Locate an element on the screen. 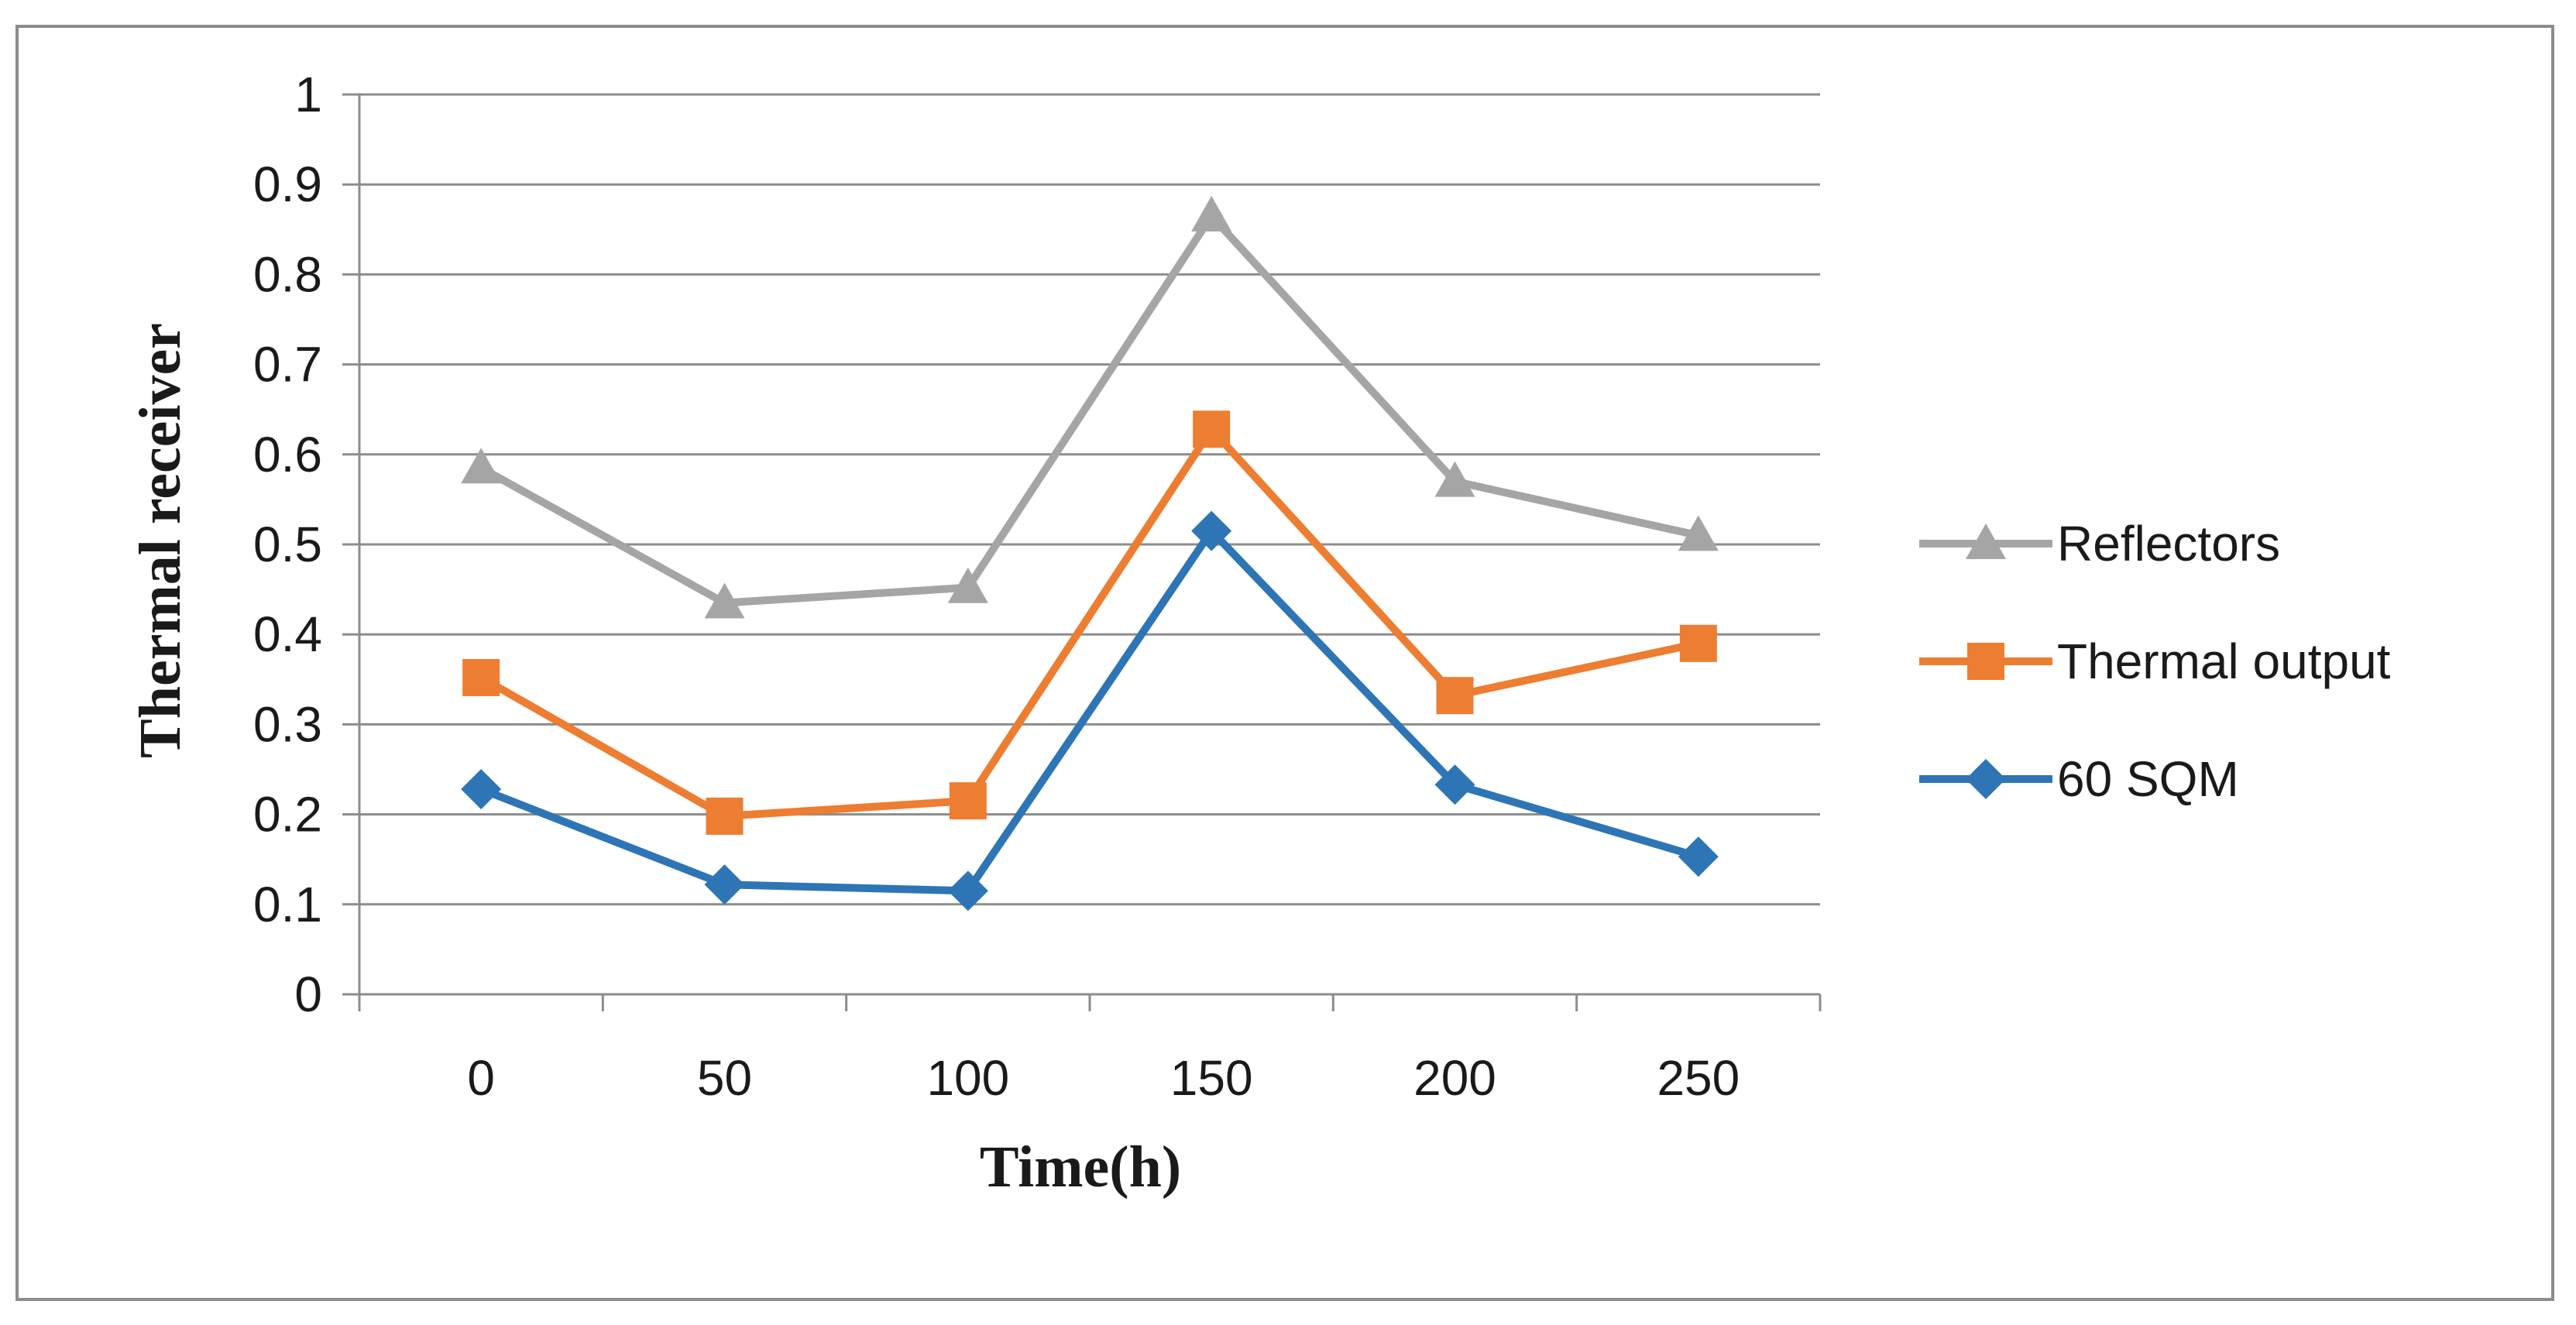 Image resolution: width=2576 pixels, height=1325 pixels. legend-item-60-sqm: 60 SQM is located at coordinates (2079, 779).